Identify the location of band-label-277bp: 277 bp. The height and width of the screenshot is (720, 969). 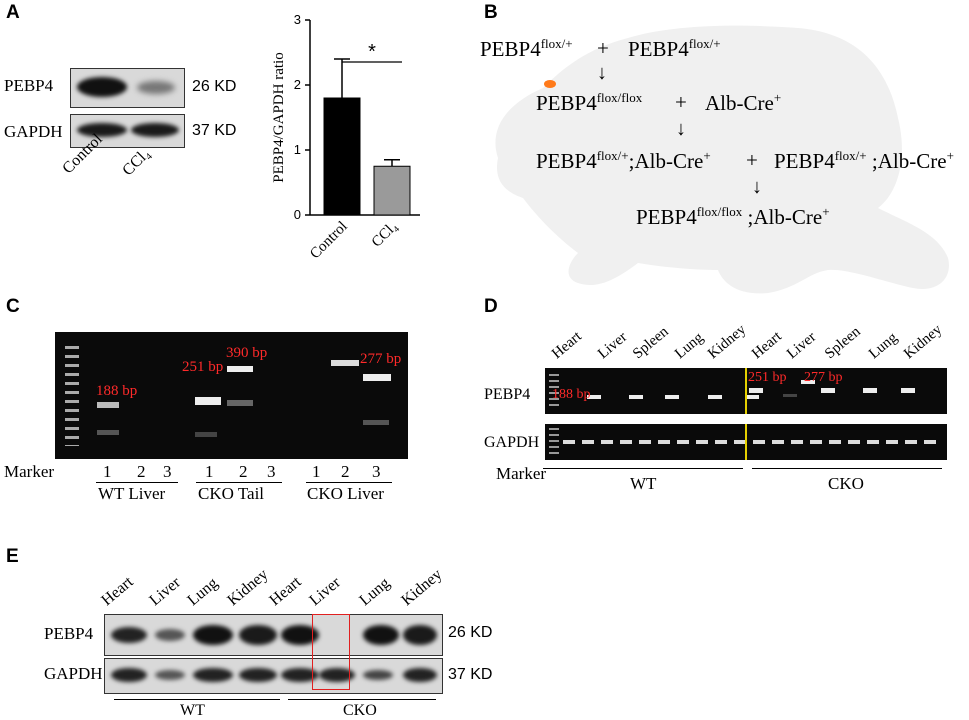
(381, 359).